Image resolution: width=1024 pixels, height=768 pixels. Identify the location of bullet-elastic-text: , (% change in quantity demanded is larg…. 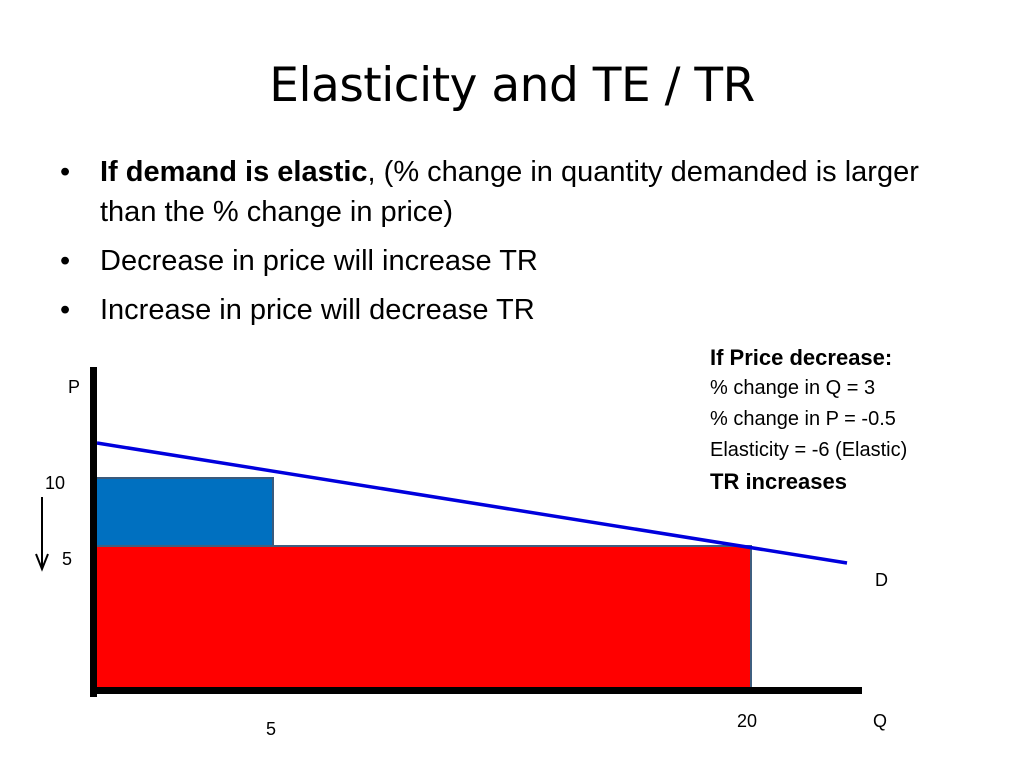
(509, 192).